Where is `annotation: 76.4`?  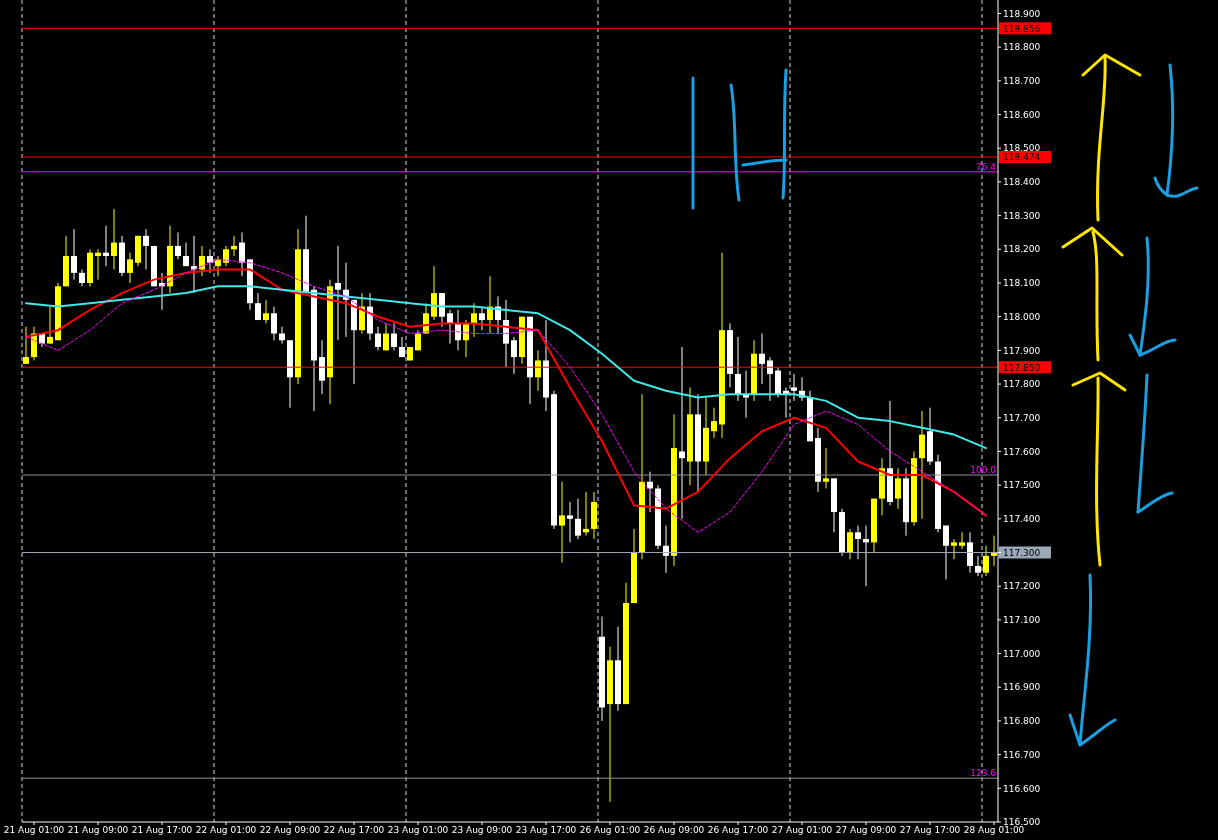 annotation: 76.4 is located at coordinates (986, 166).